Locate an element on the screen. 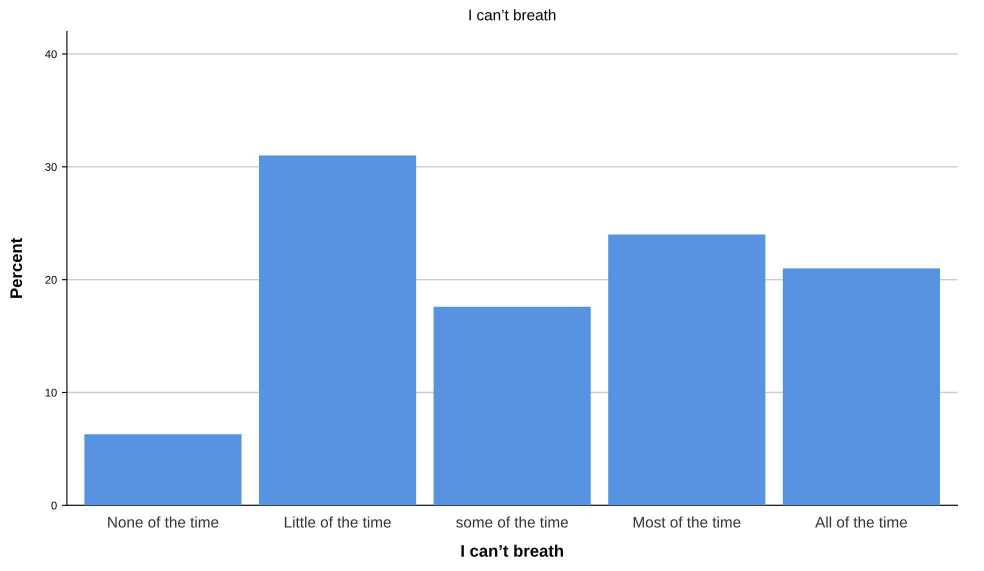 Image resolution: width=984 pixels, height=571 pixels. y-axis-title: Percent is located at coordinates (16, 268).